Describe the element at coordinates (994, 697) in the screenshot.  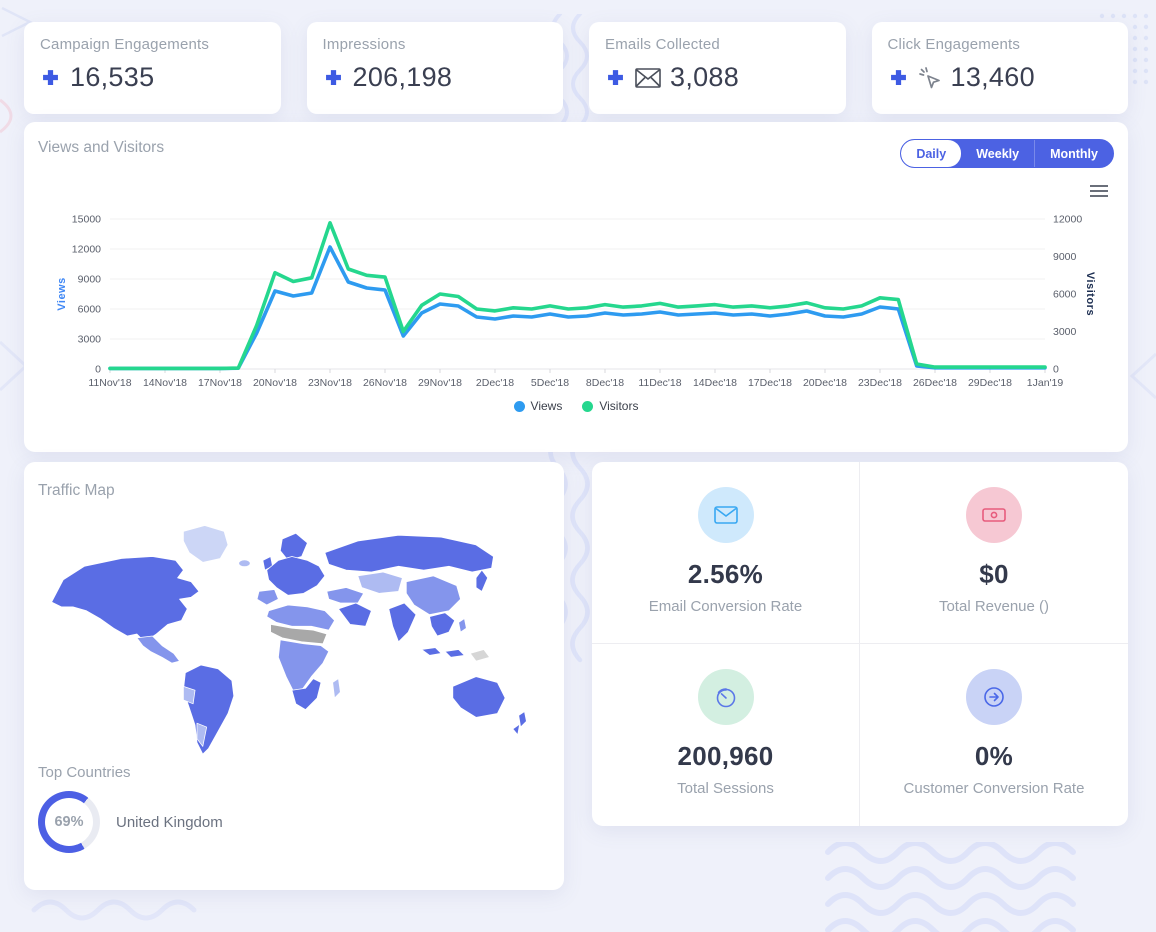
I see `arrow-right-circle-icon` at that location.